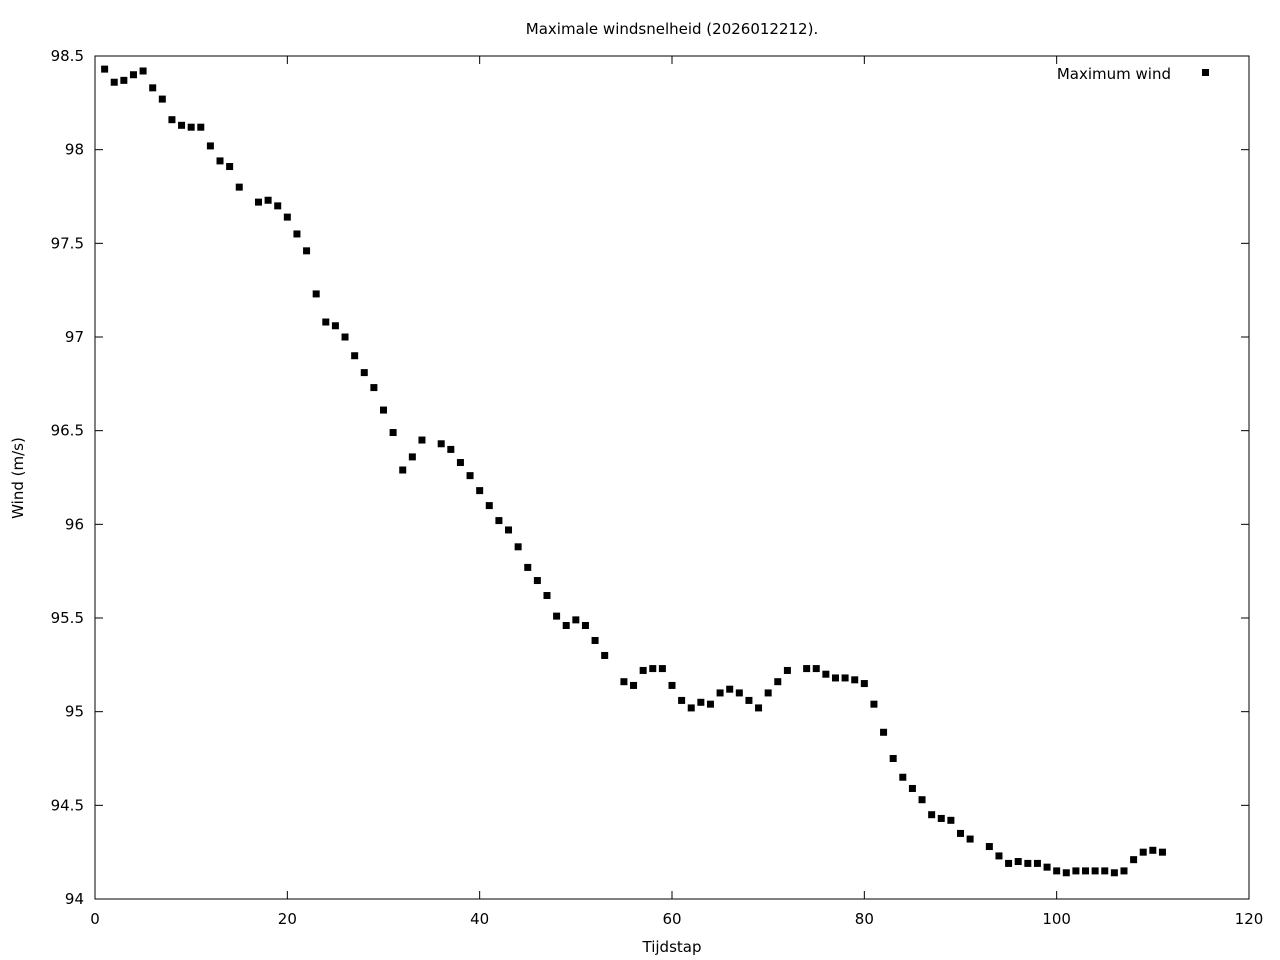 This screenshot has height=960, width=1280. What do you see at coordinates (74, 712) in the screenshot?
I see `y-tick-label: 95` at bounding box center [74, 712].